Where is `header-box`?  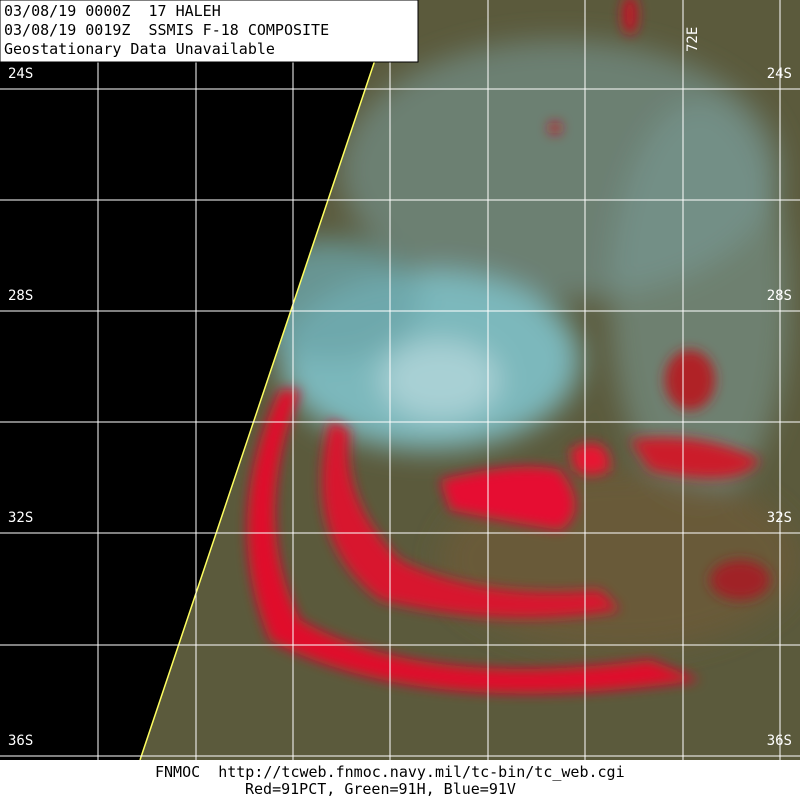 header-box is located at coordinates (209, 31).